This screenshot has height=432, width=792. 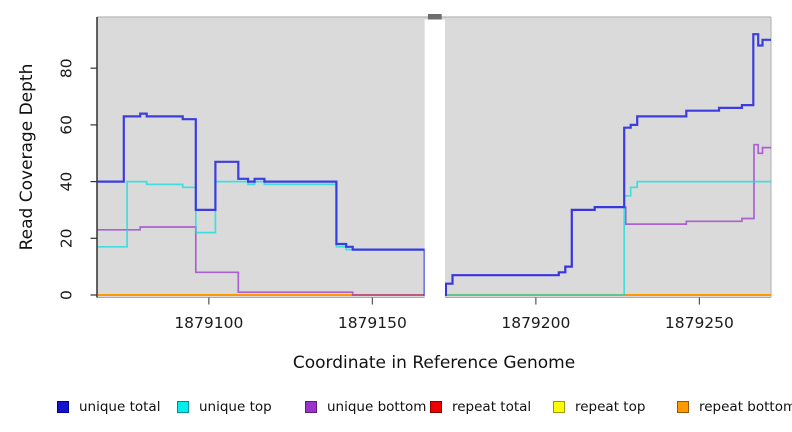 What do you see at coordinates (311, 407) in the screenshot?
I see `legend-swatch-unique-bottom` at bounding box center [311, 407].